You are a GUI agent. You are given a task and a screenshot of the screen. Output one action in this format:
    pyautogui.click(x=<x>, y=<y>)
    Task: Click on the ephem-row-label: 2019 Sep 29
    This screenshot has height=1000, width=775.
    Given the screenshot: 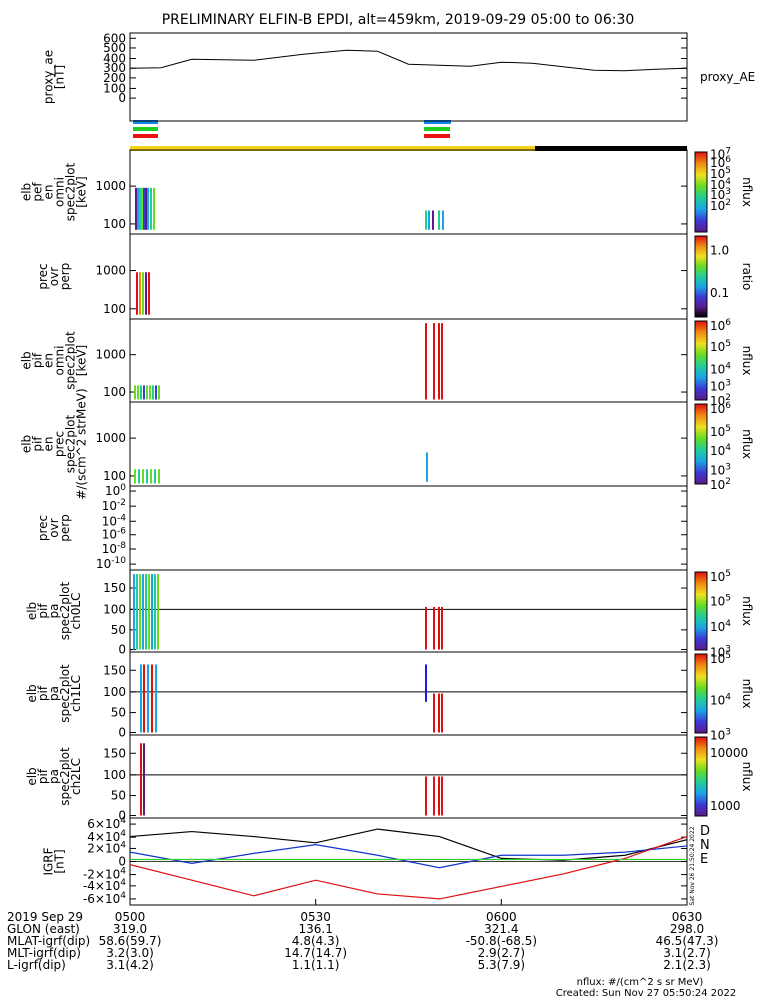 What is the action you would take?
    pyautogui.click(x=45, y=917)
    